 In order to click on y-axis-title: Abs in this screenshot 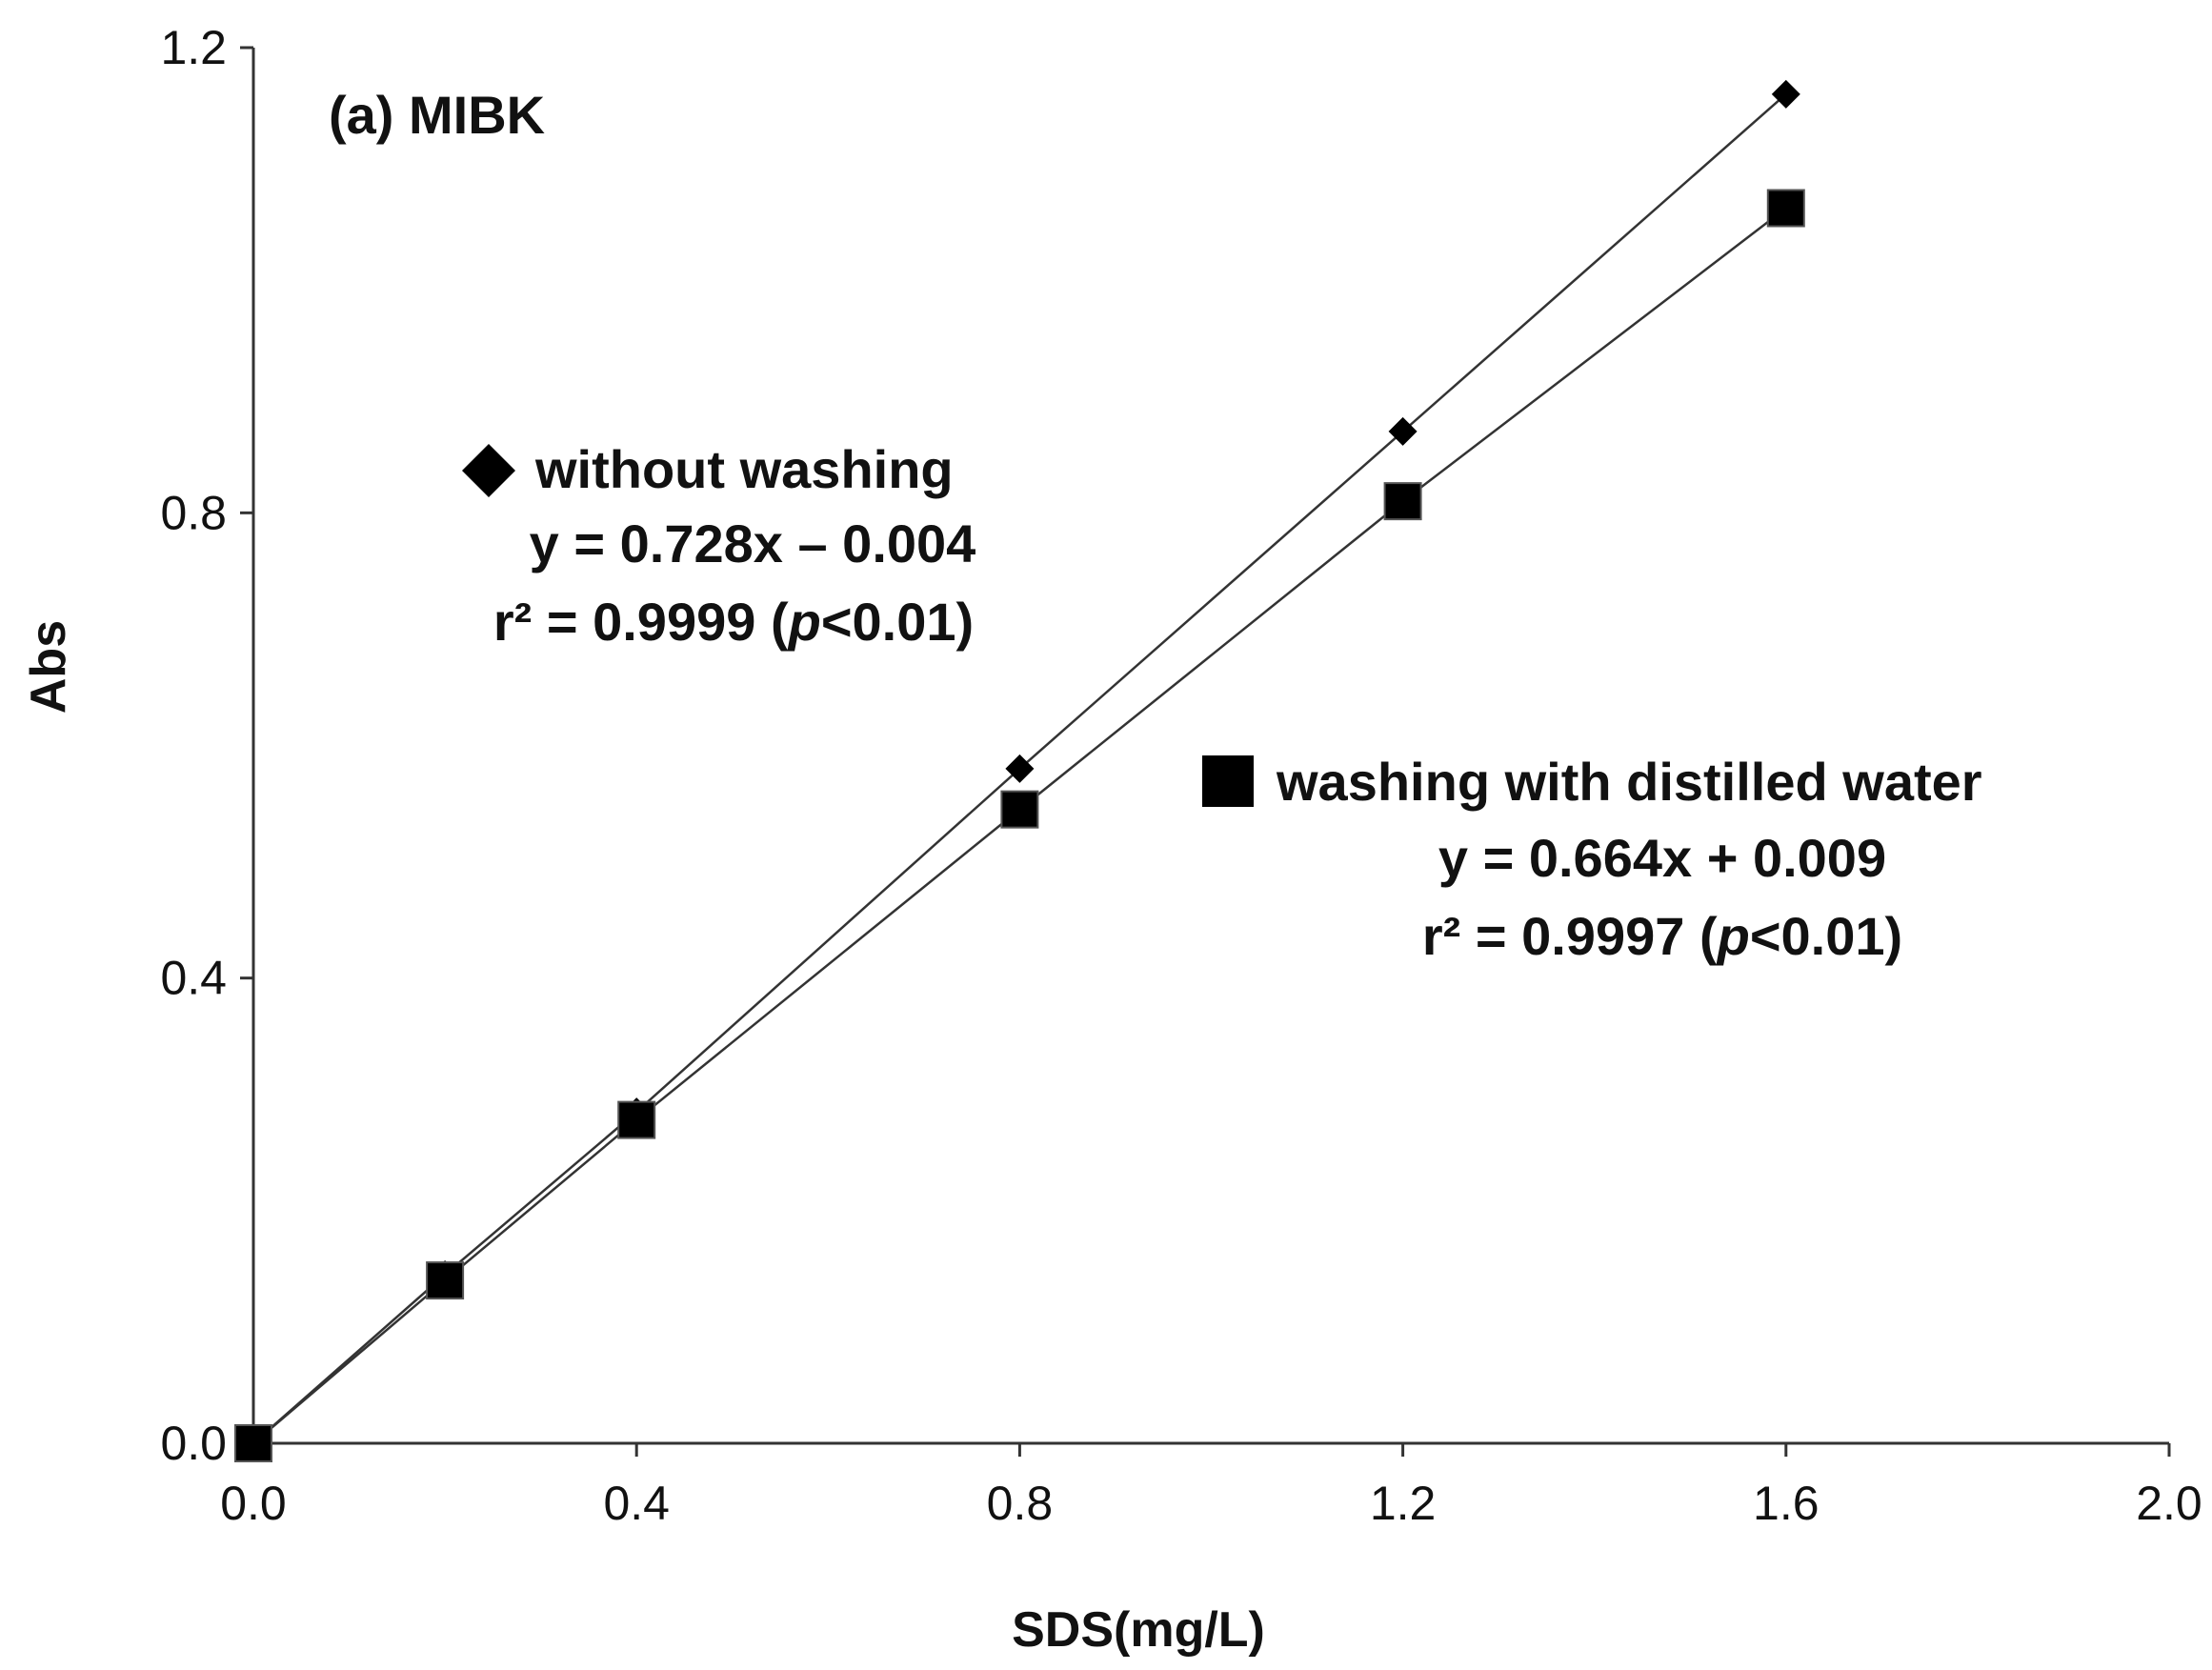, I will do `click(48, 667)`.